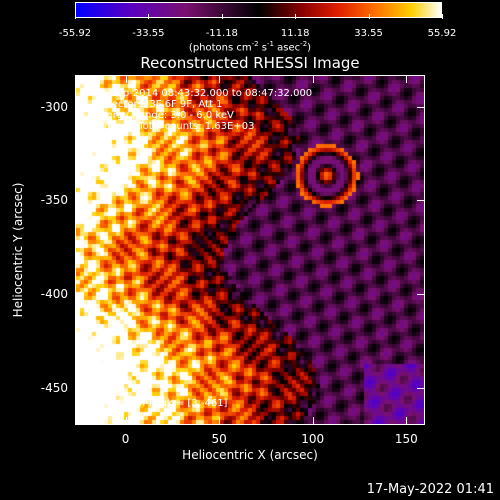 The image size is (500, 500). Describe the element at coordinates (295, 33) in the screenshot. I see `colorbar-tick-label: 11.18` at that location.